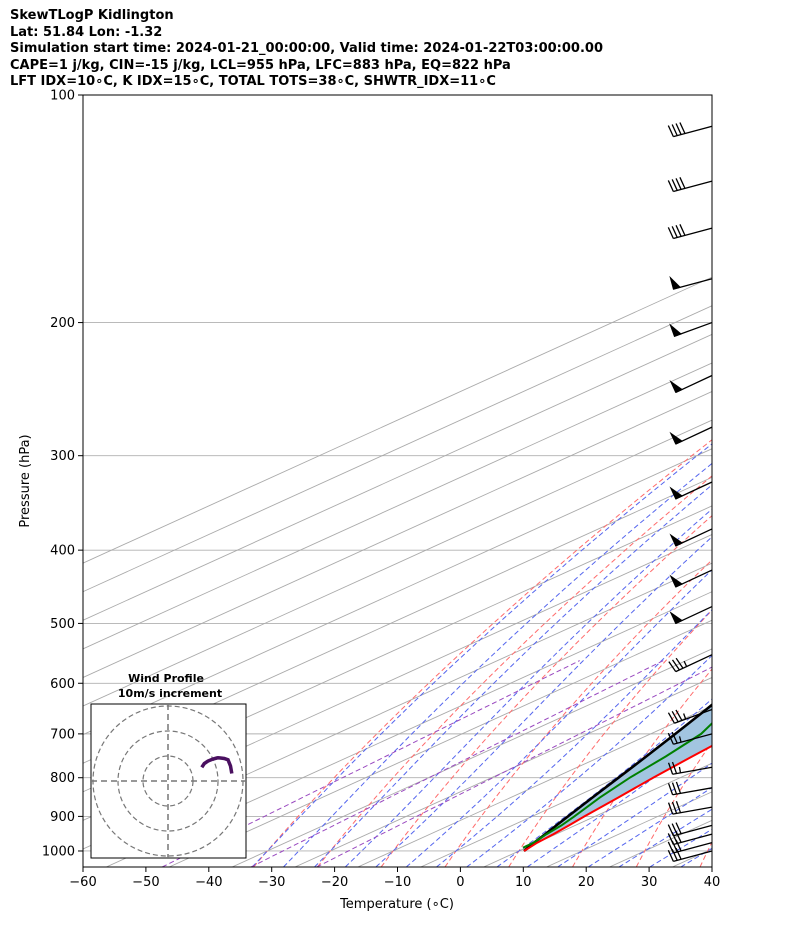 The height and width of the screenshot is (937, 794). What do you see at coordinates (86, 32) in the screenshot?
I see `location-line: Lat: 51.84 Lon: -1.32` at bounding box center [86, 32].